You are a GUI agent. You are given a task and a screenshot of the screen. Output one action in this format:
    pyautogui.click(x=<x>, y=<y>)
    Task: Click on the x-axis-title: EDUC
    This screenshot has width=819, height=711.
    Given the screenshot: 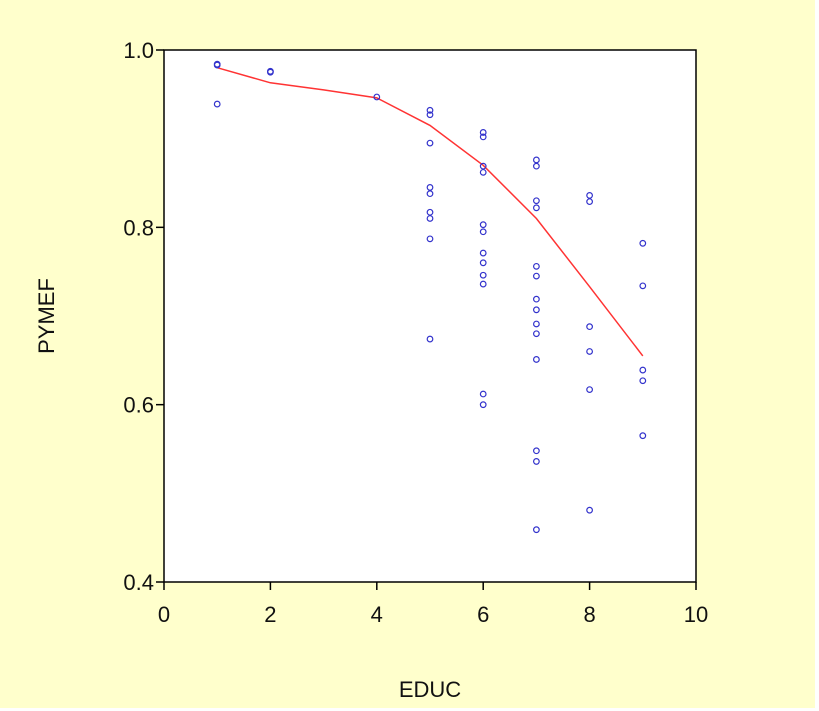 What is the action you would take?
    pyautogui.click(x=430, y=689)
    